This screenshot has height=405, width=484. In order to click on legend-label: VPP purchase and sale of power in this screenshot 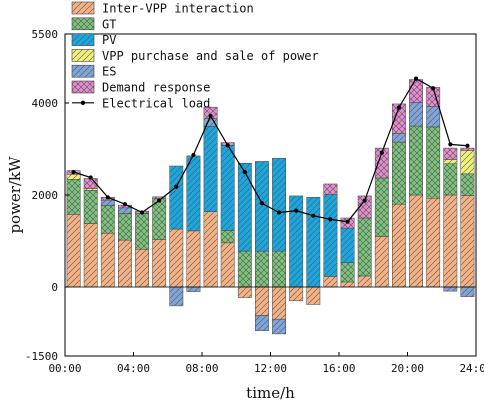, I will do `click(210, 56)`.